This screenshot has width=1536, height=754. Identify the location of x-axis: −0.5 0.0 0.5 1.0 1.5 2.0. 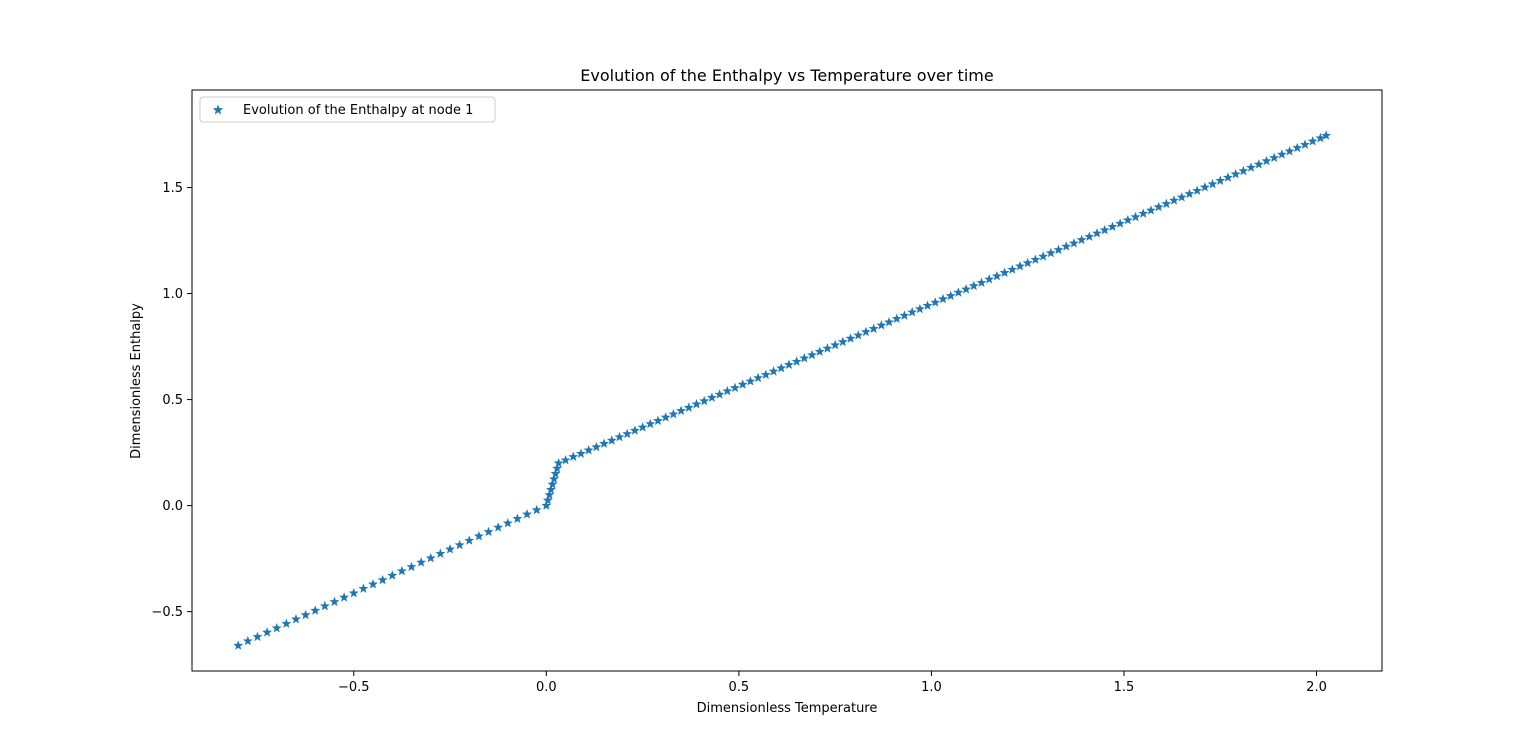
(832, 683).